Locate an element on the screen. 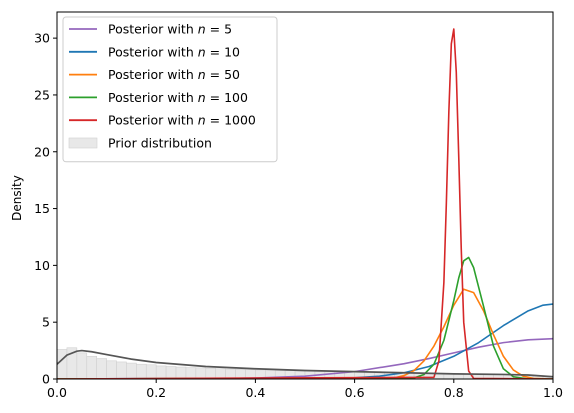 This screenshot has height=413, width=574. y-axis-label: Density is located at coordinates (17, 198).